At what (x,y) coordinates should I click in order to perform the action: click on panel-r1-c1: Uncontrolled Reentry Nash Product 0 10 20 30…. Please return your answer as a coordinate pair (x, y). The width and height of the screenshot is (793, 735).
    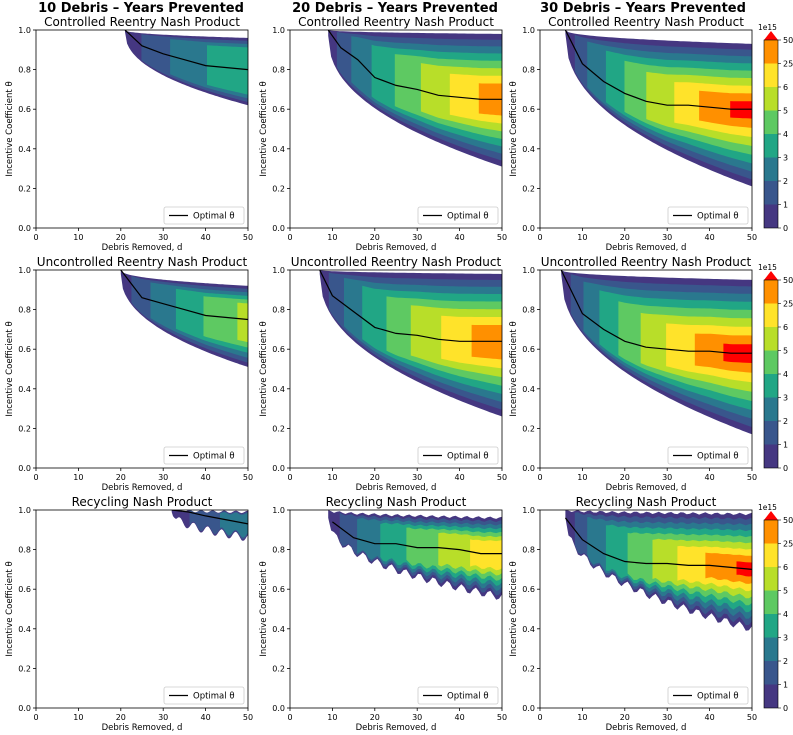
    Looking at the image, I should click on (383, 374).